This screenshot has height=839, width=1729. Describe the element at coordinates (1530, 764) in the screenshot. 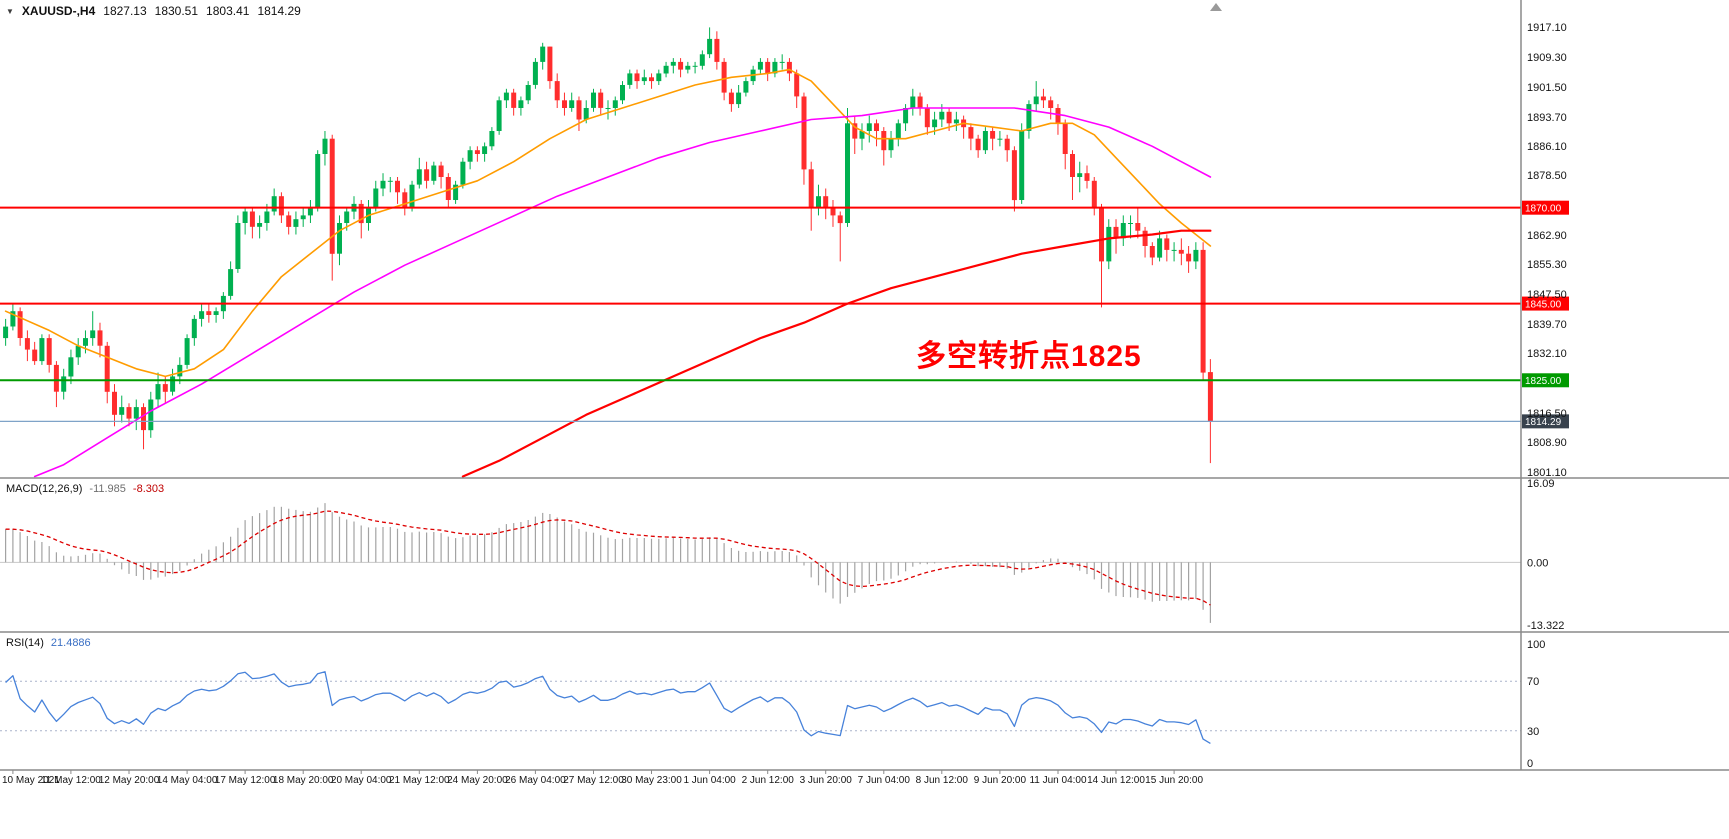

I see `rsi-tick-label: 0` at that location.